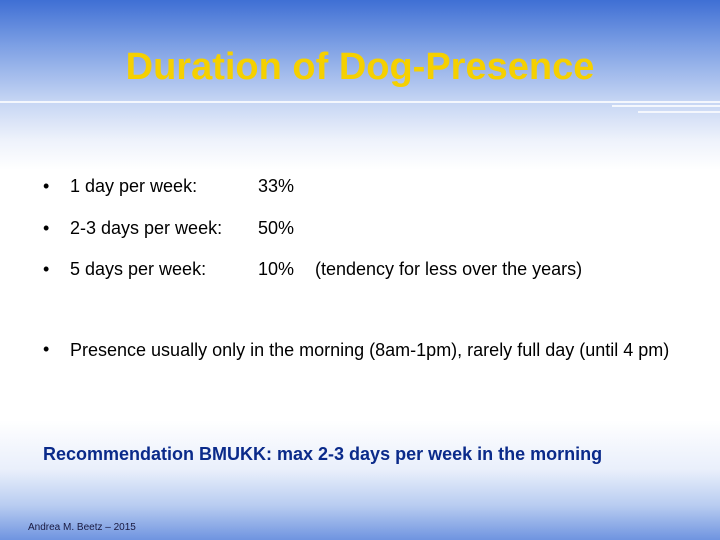  What do you see at coordinates (276, 269) in the screenshot?
I see `bullet-value: 10%` at bounding box center [276, 269].